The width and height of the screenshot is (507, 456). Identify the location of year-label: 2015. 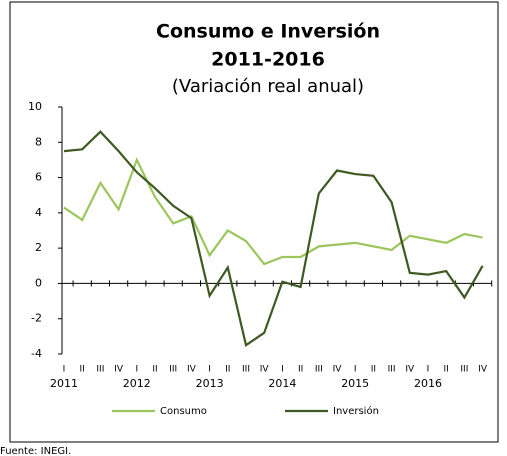
(355, 383).